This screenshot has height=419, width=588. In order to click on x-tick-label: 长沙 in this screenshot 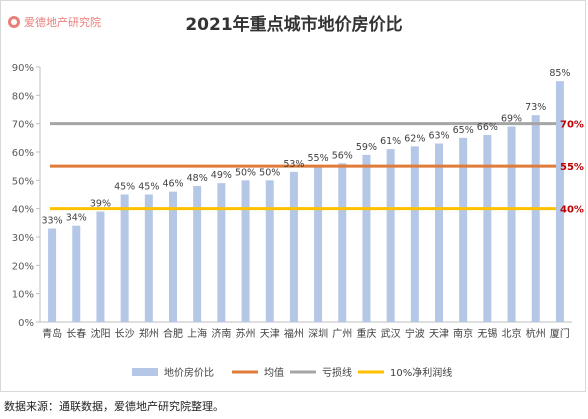, I will do `click(125, 334)`.